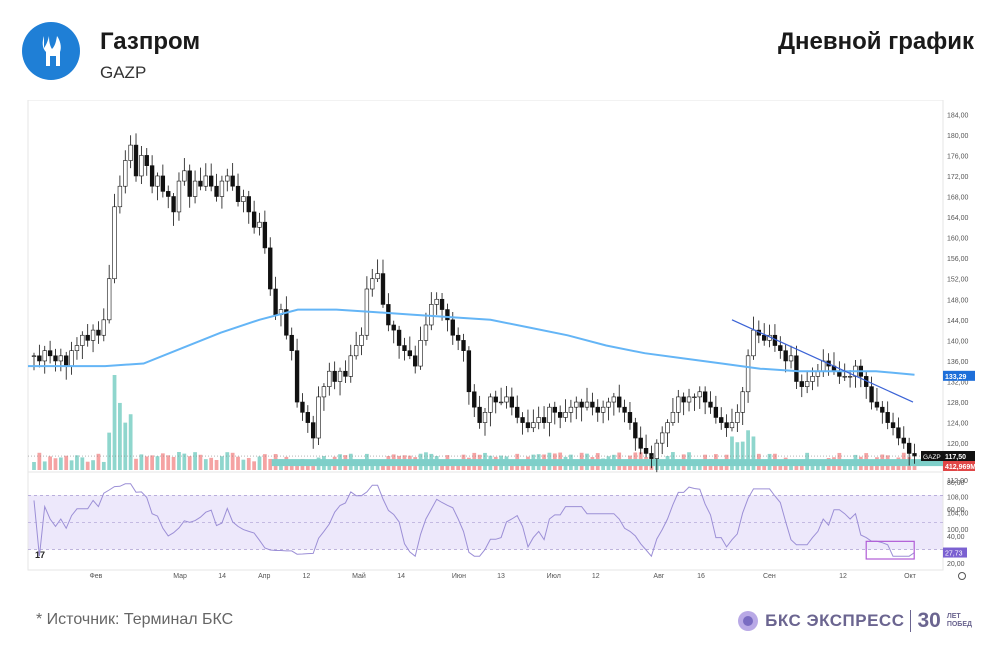 Image resolution: width=1000 pixels, height=653 pixels. I want to click on last-price-label-box, so click(959, 456).